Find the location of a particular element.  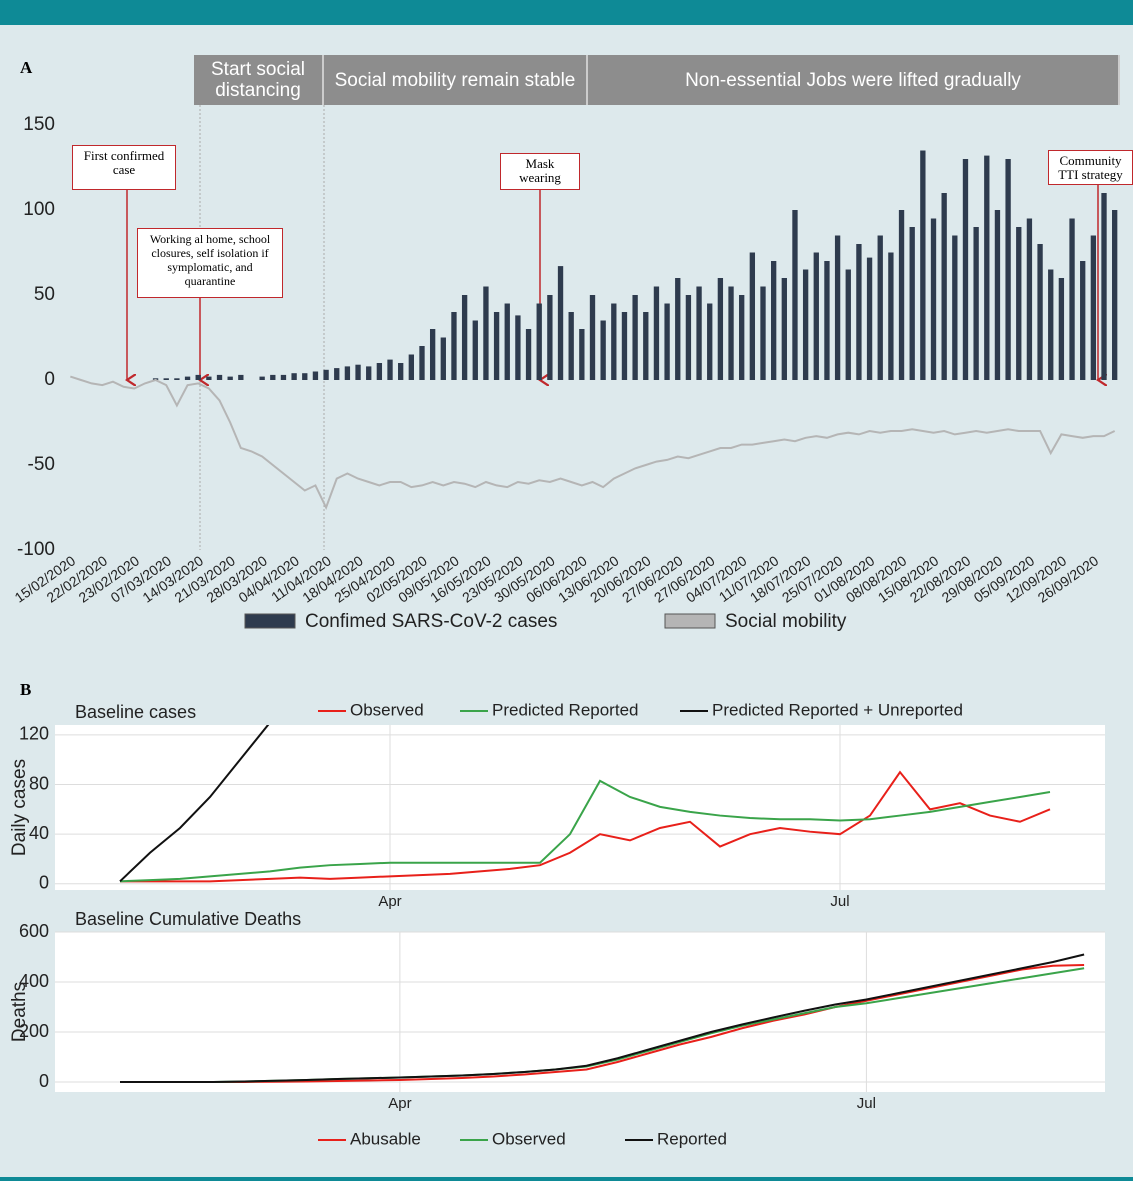

y-tick-label: 150 is located at coordinates (39, 124).